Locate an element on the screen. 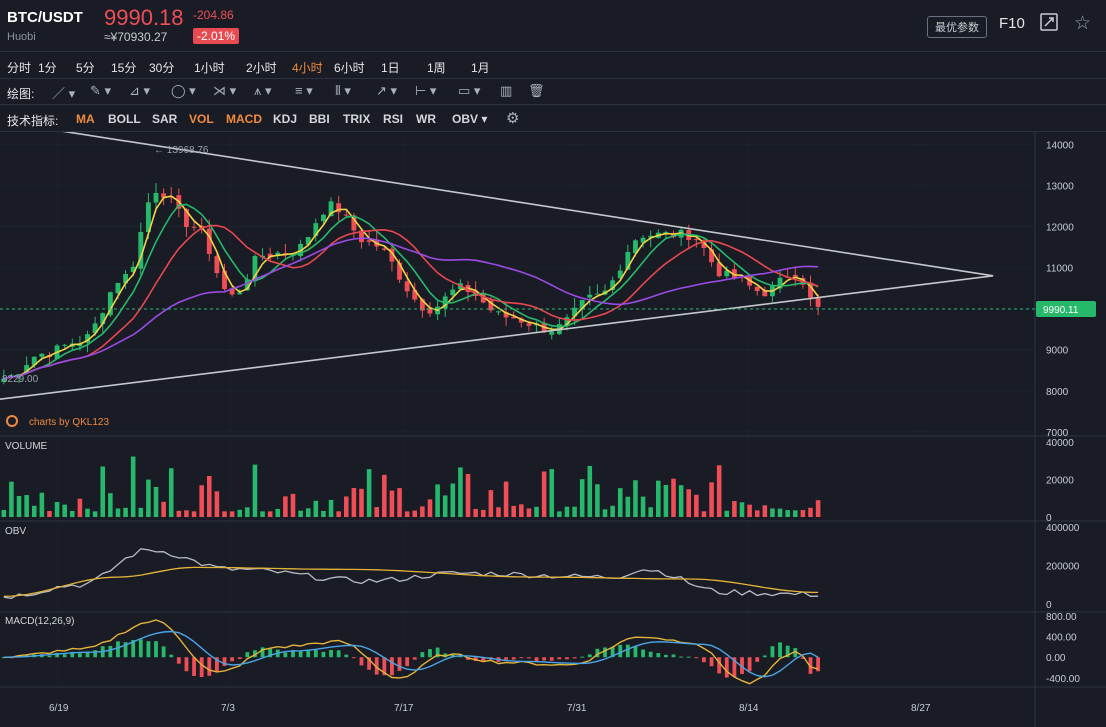  indicator-bbi: BBI is located at coordinates (319, 119).